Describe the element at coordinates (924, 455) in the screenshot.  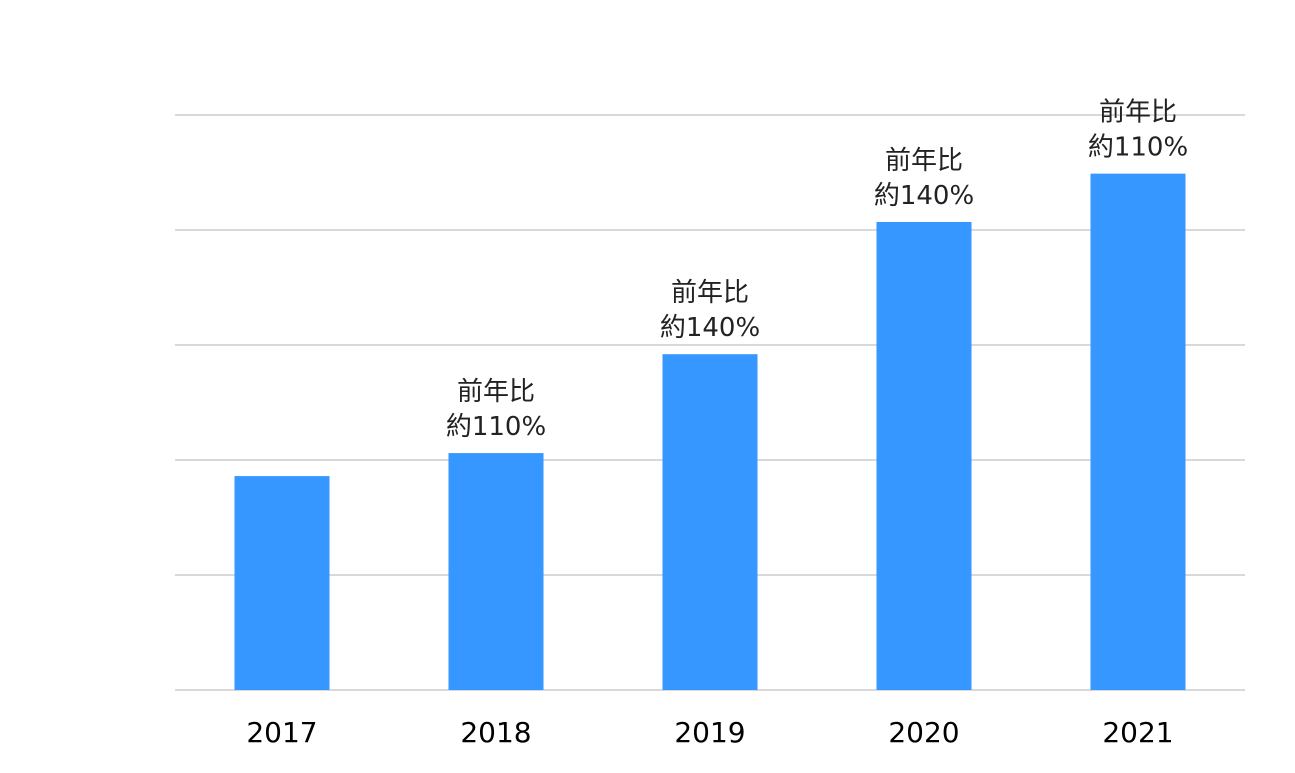
I see `bar-2020` at that location.